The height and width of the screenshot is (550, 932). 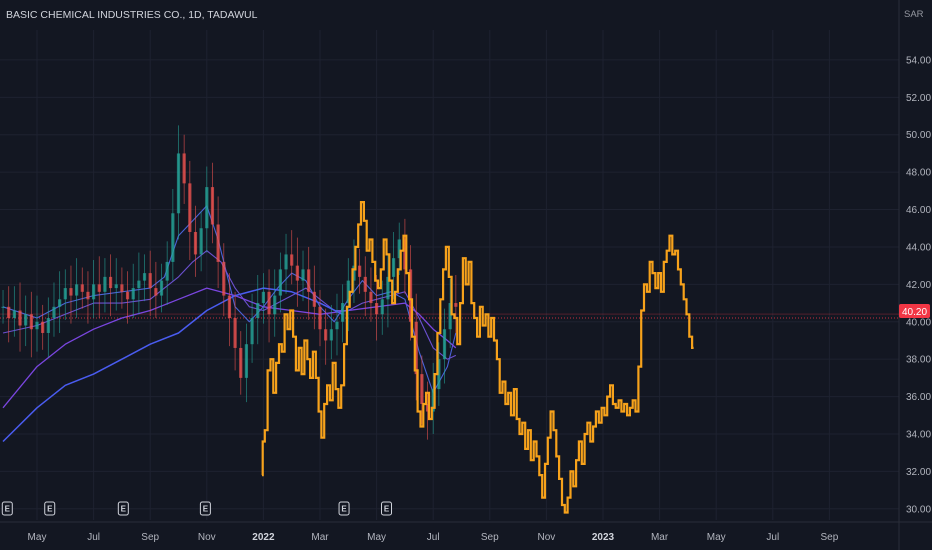 What do you see at coordinates (207, 537) in the screenshot?
I see `x-tick-label: Nov` at bounding box center [207, 537].